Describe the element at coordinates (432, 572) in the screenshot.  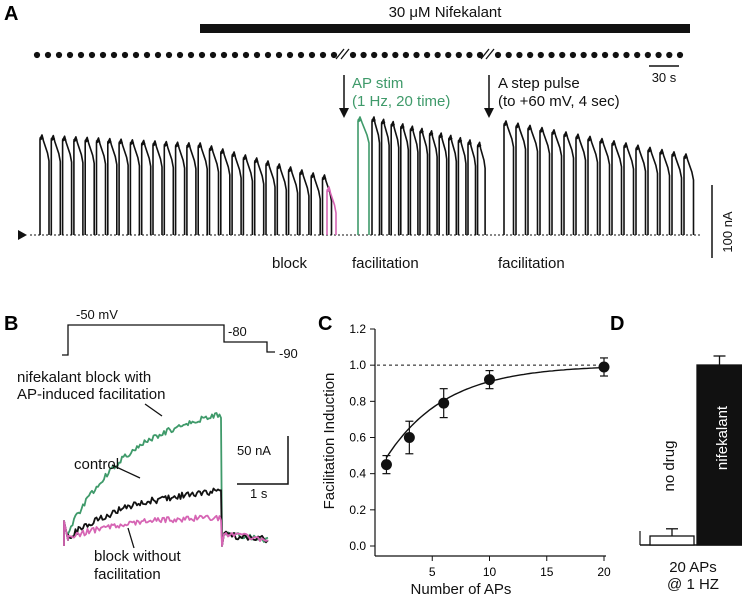
I see `chart-c-xtick-label: 5` at that location.